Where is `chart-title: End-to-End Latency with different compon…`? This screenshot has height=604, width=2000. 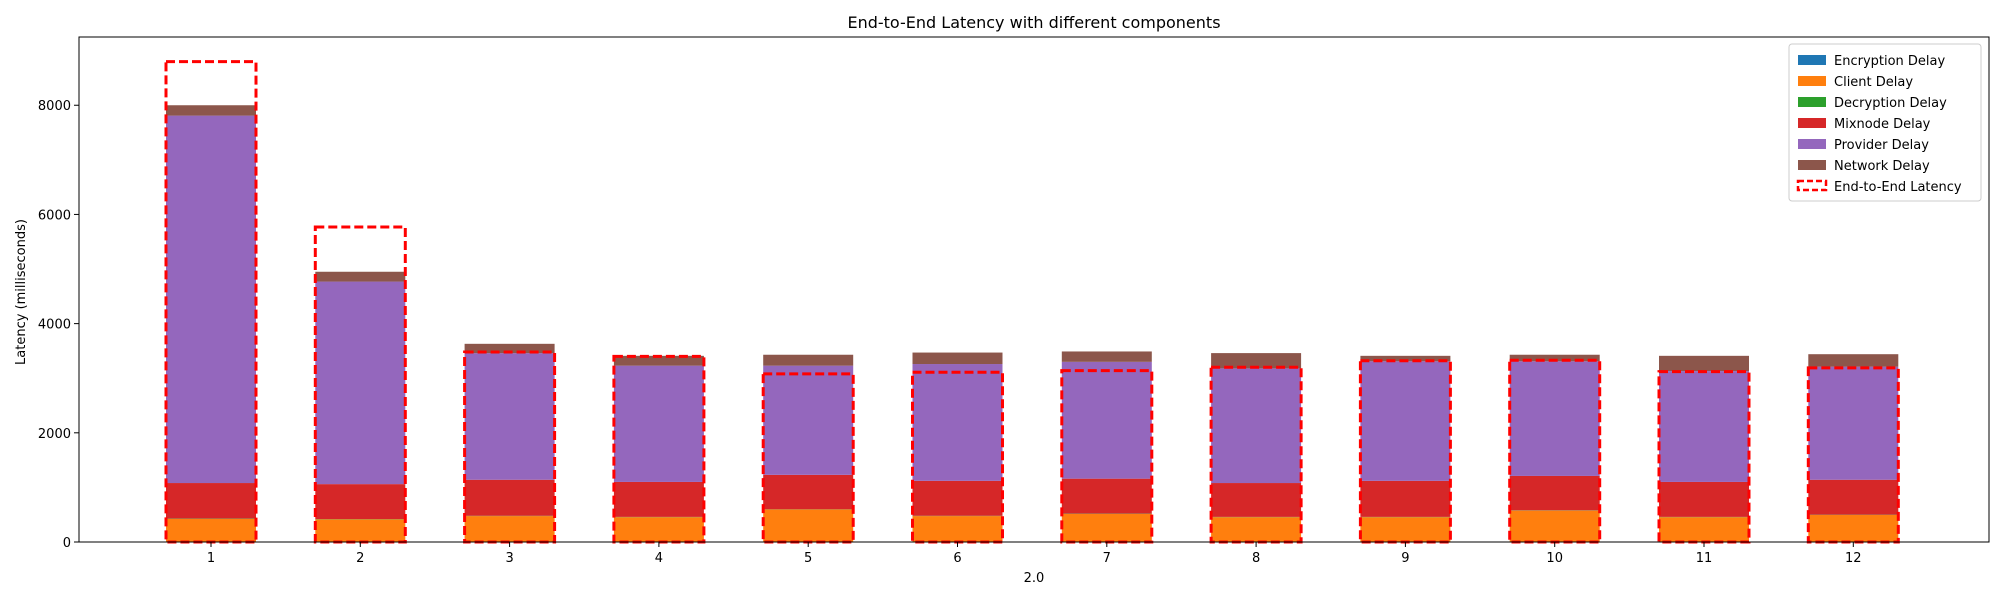 chart-title: End-to-End Latency with different compon… is located at coordinates (1033, 22).